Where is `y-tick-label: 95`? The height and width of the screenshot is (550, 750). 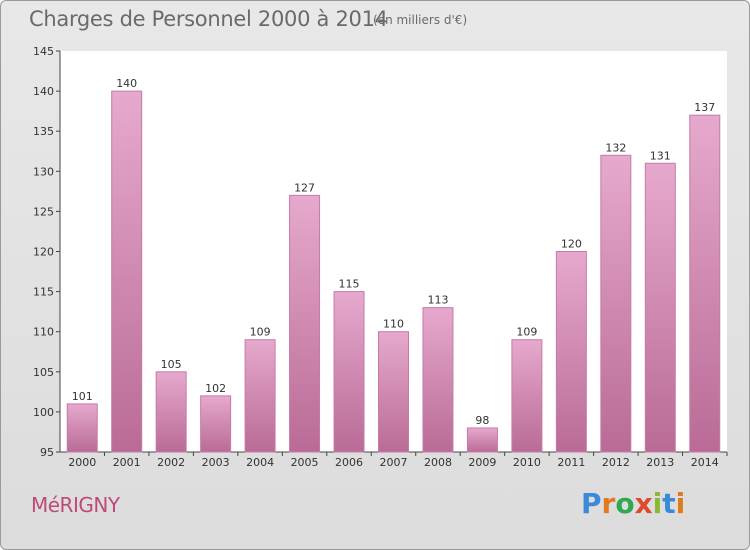 y-tick-label: 95 is located at coordinates (47, 452).